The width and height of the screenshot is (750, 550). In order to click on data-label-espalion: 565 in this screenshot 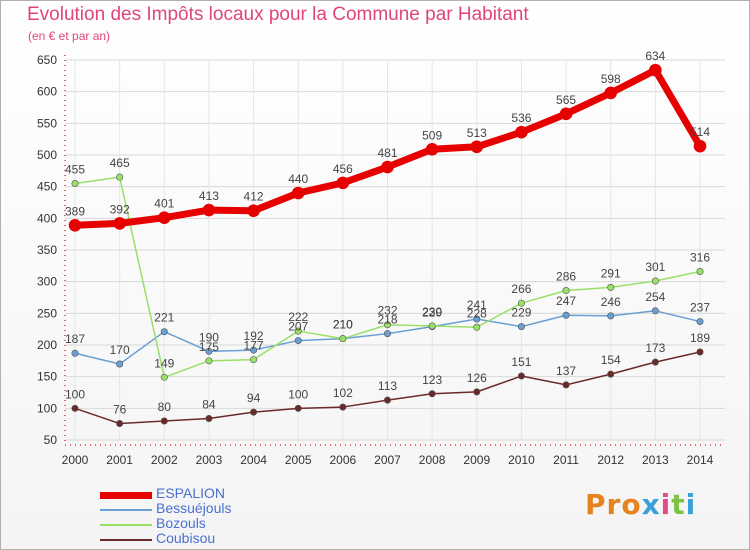, I will do `click(566, 100)`.